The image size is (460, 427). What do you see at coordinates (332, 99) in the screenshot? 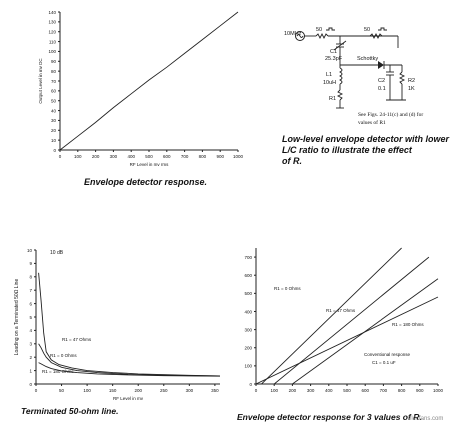
I see `r1-label: R1` at bounding box center [332, 99].